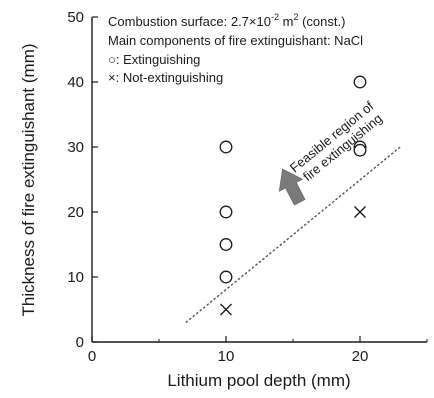  I want to click on direction-arrow, so click(292, 187).